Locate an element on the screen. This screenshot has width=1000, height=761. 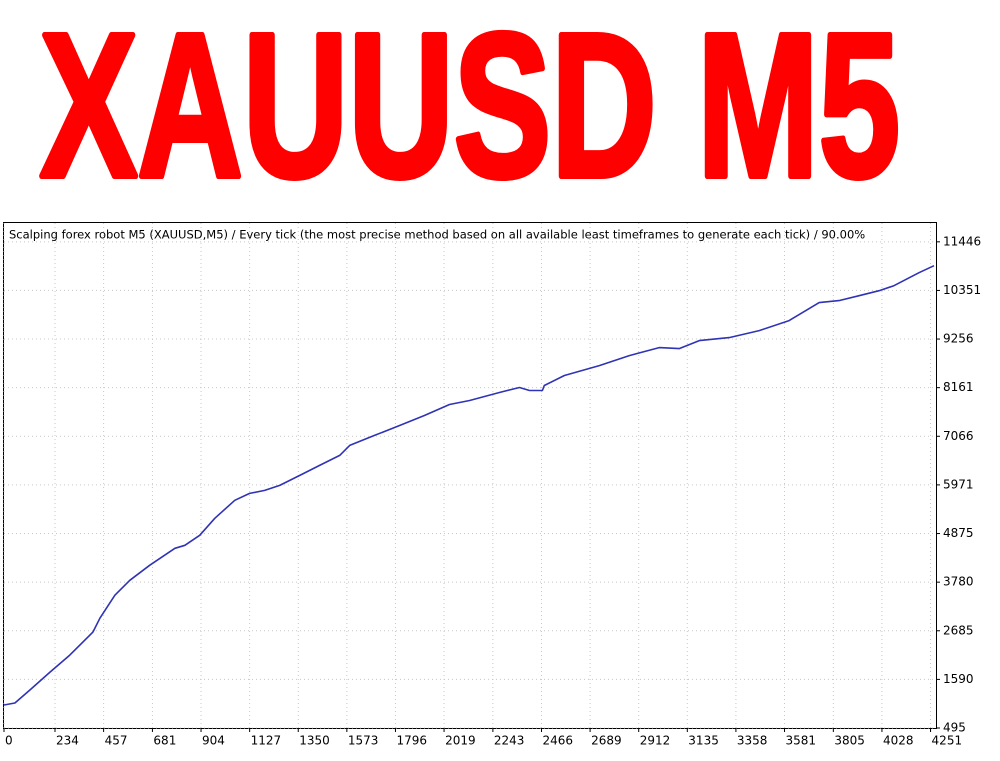
x-tick-label: 1796 is located at coordinates (411, 741).